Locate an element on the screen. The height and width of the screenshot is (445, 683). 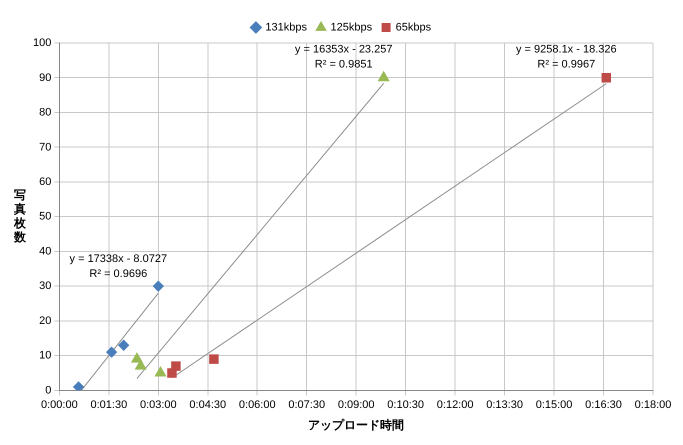
y-tick-label: 50 is located at coordinates (45, 216).